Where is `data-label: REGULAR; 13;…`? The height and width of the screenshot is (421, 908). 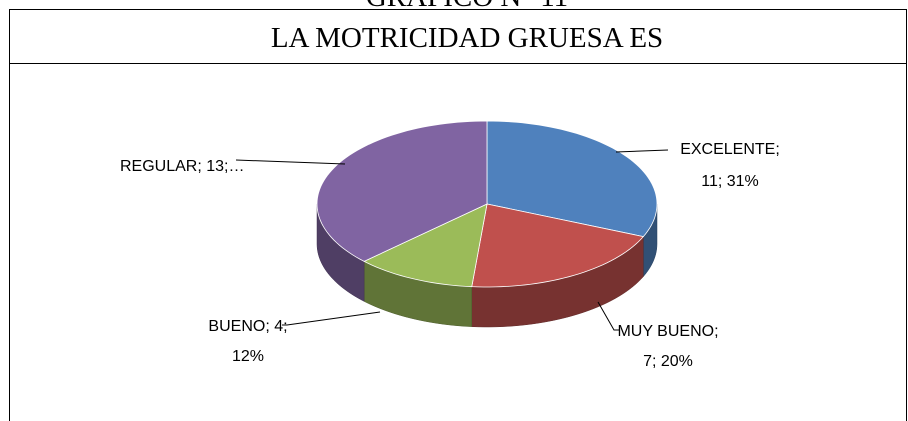
data-label: REGULAR; 13;… is located at coordinates (182, 166).